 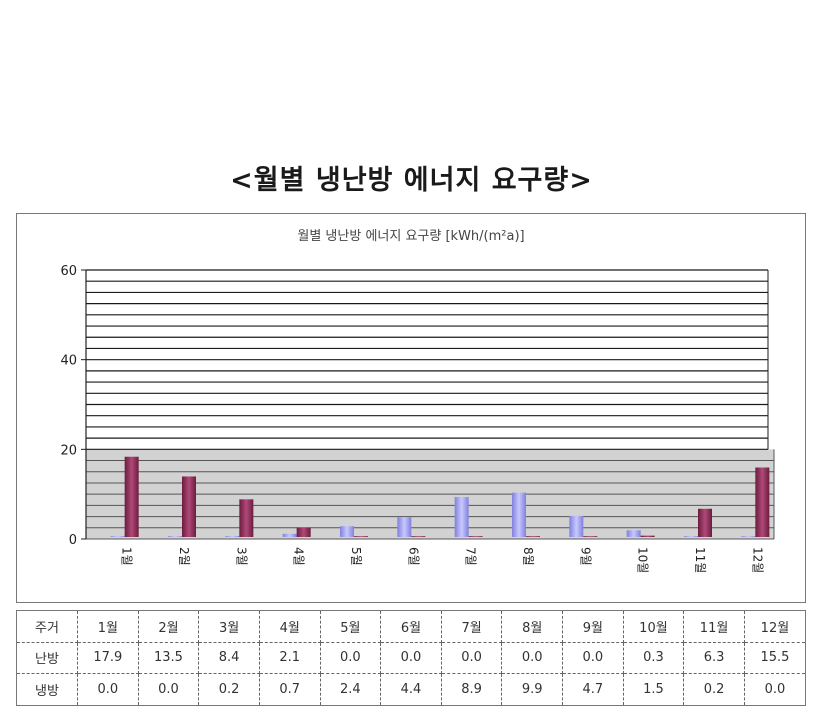 What do you see at coordinates (654, 658) in the screenshot?
I see `table-cell: 0.3` at bounding box center [654, 658].